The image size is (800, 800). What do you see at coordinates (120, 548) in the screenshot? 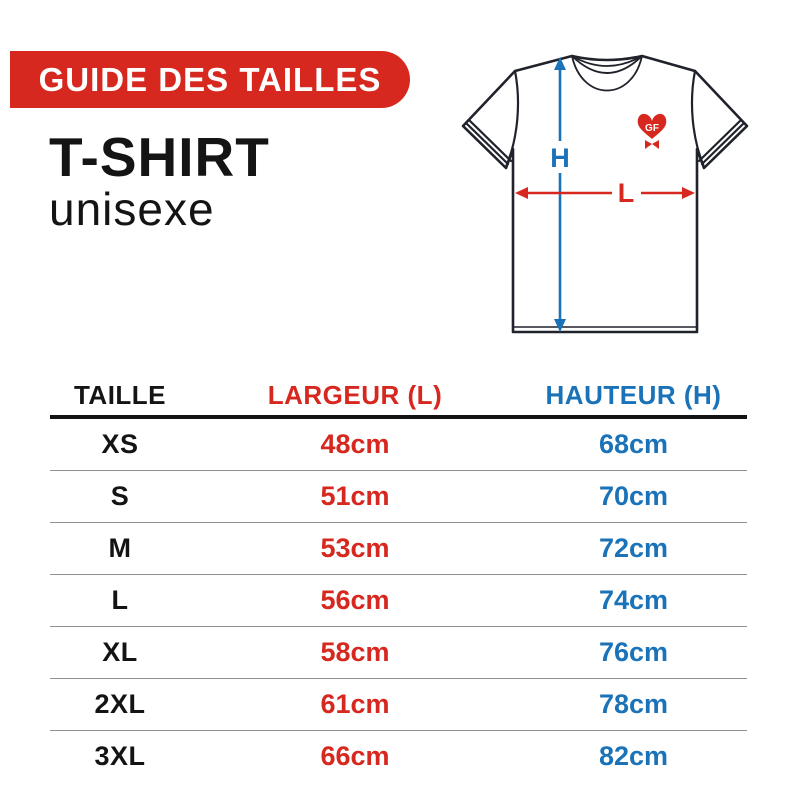
I see `table-cell-size: M` at bounding box center [120, 548].